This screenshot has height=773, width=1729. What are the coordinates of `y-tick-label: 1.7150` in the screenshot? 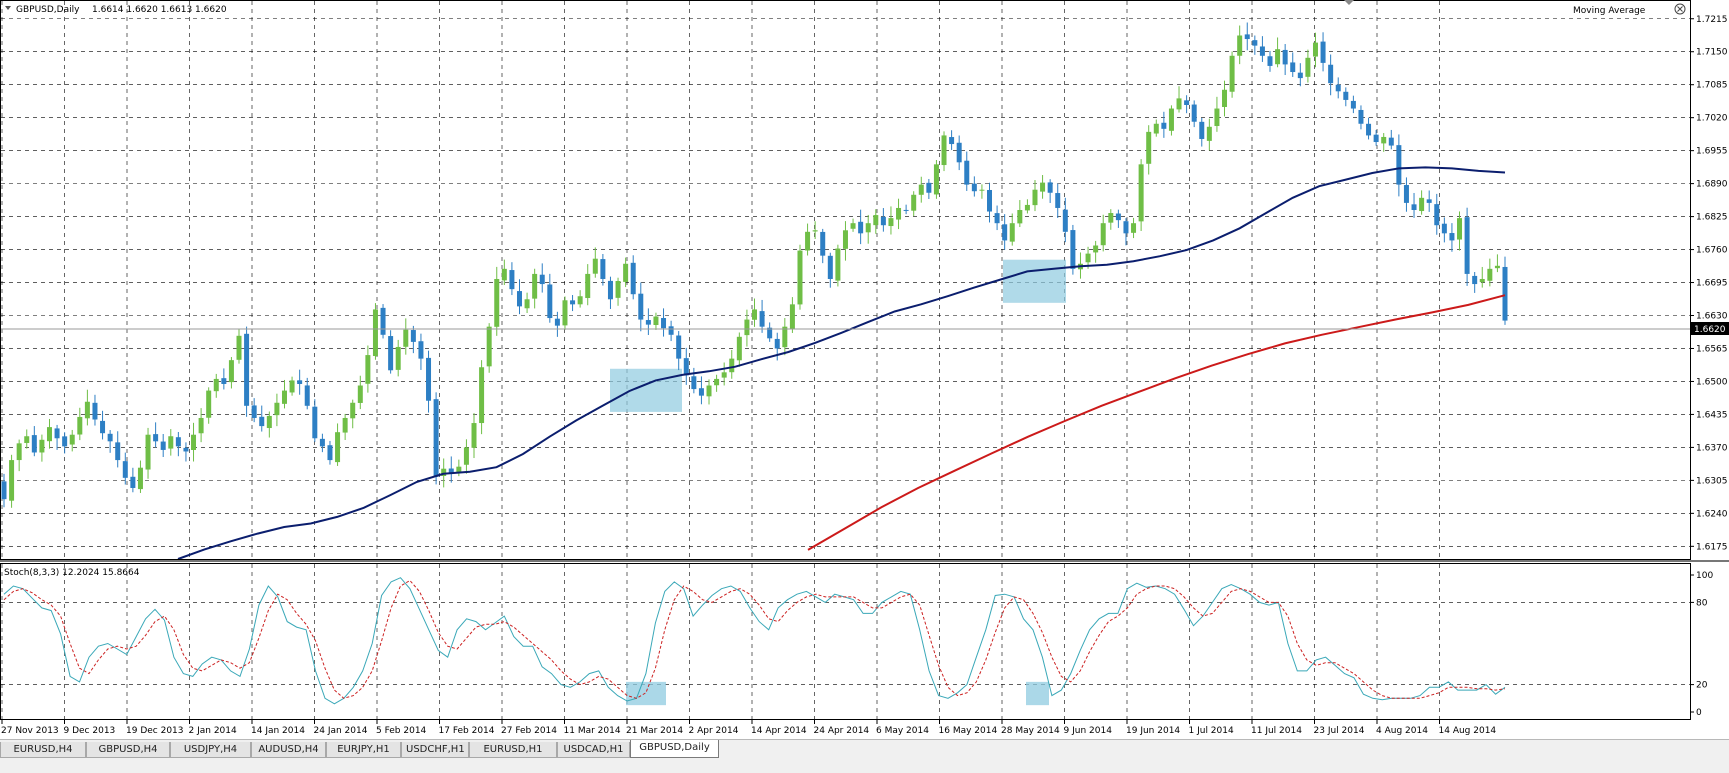 It's located at (1712, 53).